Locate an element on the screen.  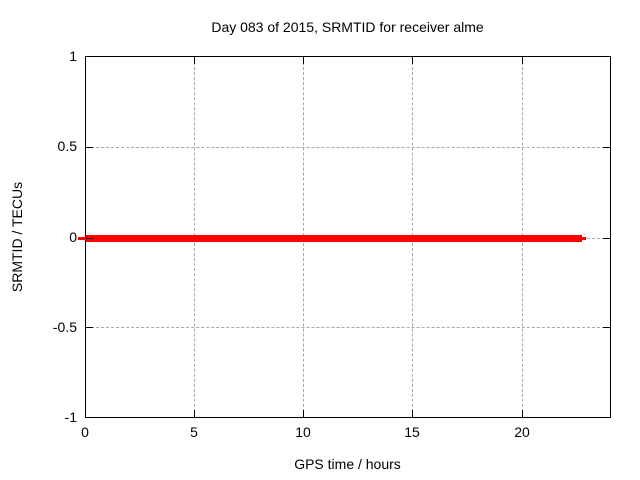
x-tick-label: 5 is located at coordinates (194, 432).